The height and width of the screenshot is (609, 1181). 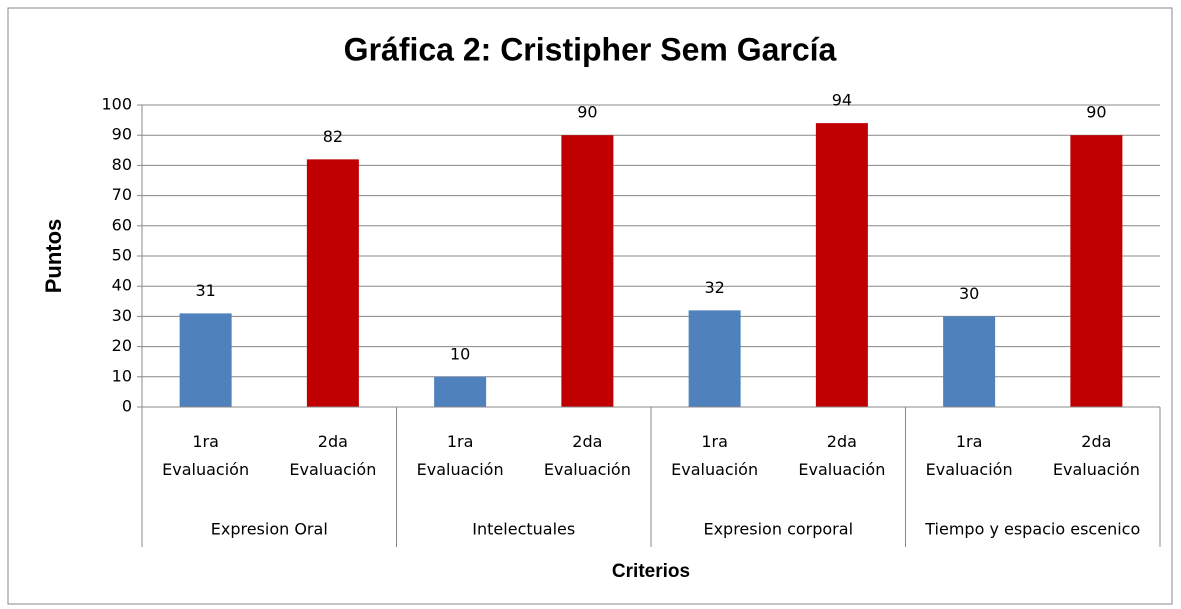 What do you see at coordinates (122, 134) in the screenshot?
I see `y-tick-label: 90` at bounding box center [122, 134].